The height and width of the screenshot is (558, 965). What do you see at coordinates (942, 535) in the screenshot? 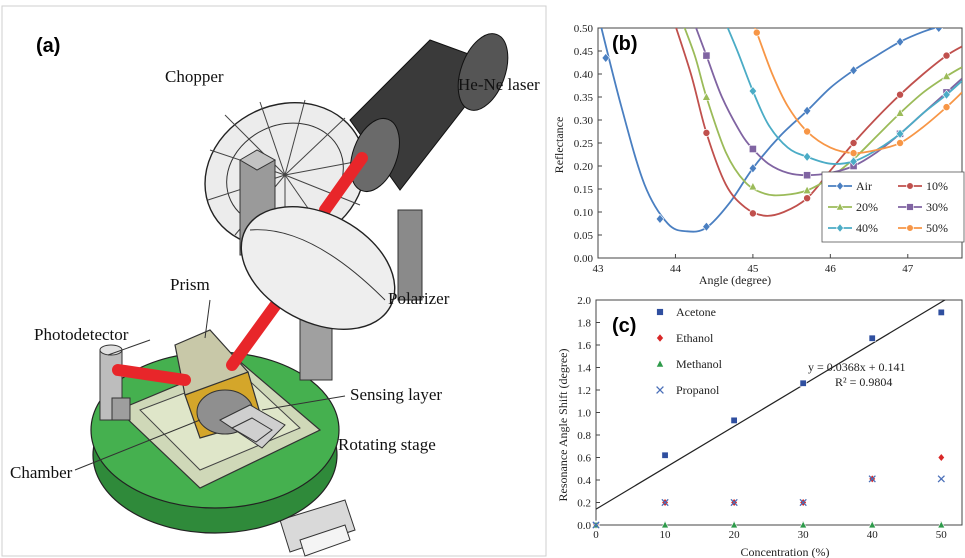
I see `chart-c-xtick-label: 50` at bounding box center [942, 535].